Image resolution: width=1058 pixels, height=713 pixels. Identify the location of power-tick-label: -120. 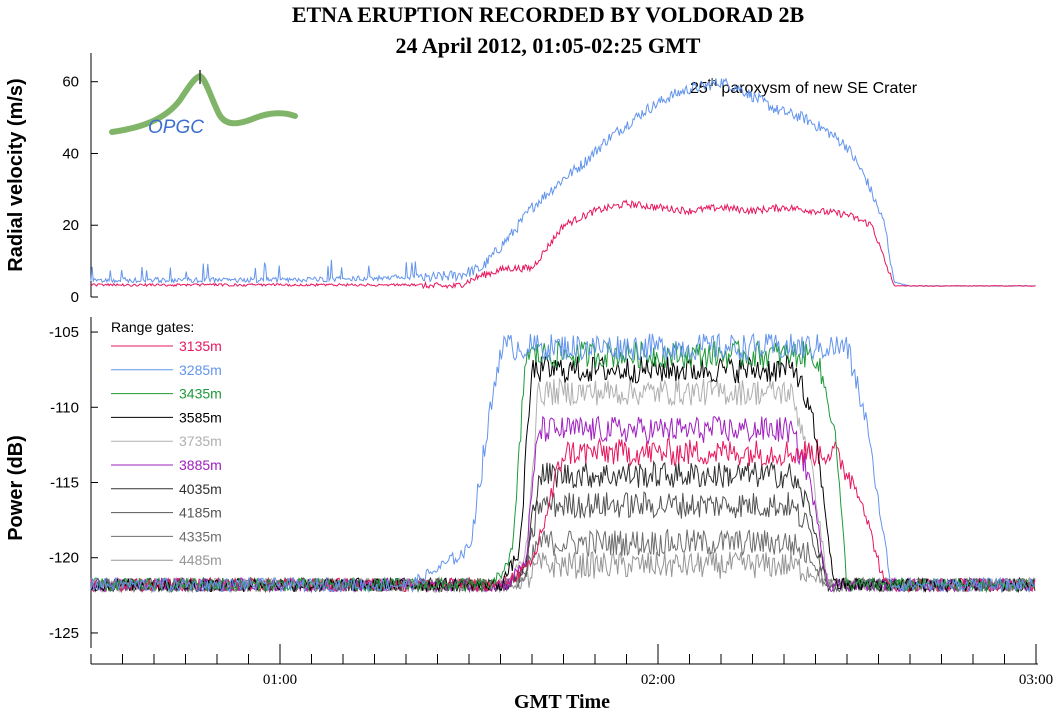
(64, 558).